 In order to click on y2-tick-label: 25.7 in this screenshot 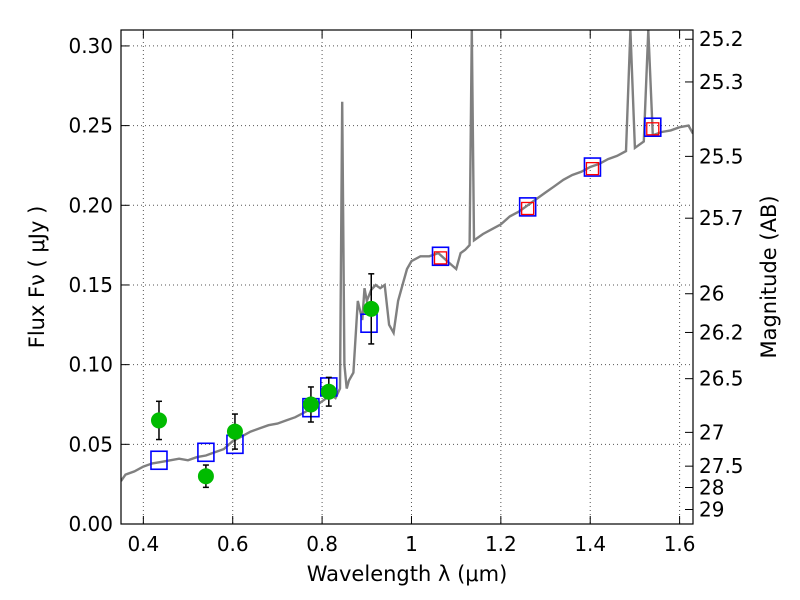, I will do `click(721, 218)`.